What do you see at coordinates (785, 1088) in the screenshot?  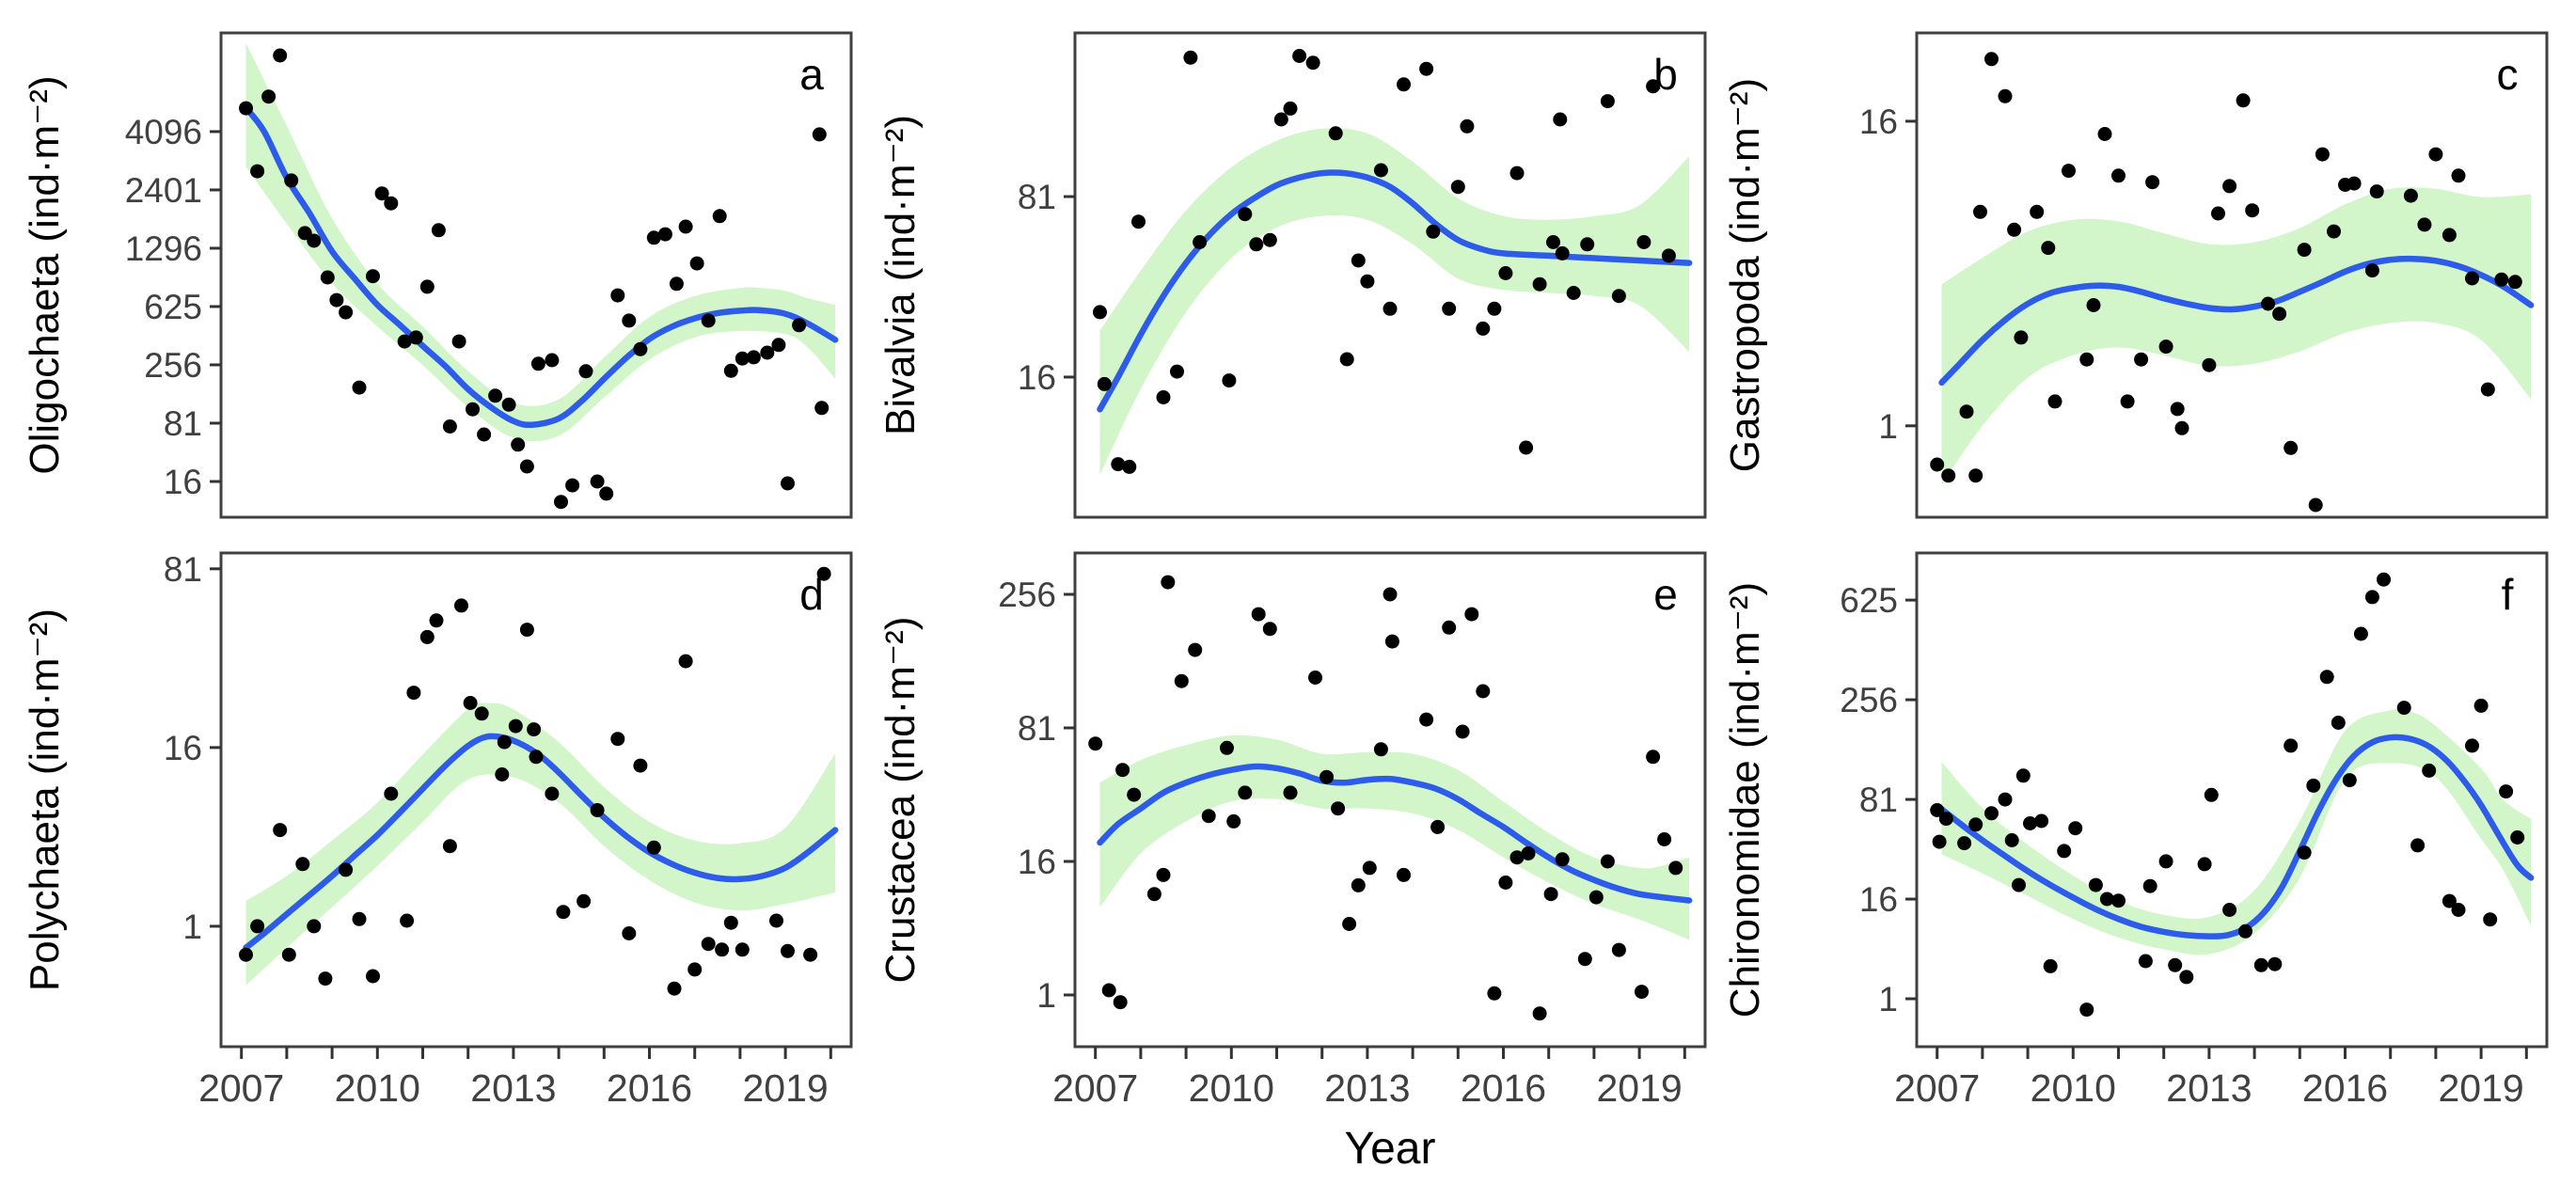 I see `x-axis-tick-label: 2019` at bounding box center [785, 1088].